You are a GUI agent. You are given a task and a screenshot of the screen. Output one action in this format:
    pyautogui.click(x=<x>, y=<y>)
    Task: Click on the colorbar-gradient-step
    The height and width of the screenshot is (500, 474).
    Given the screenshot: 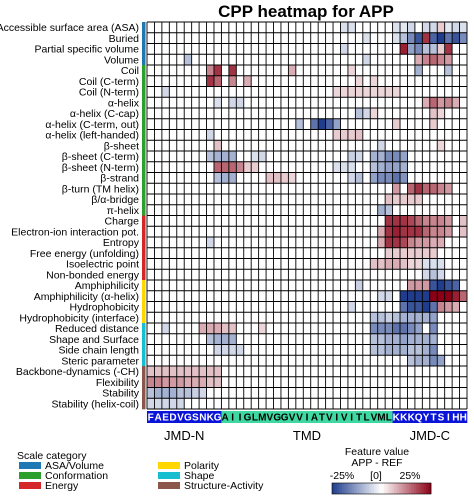 What is the action you would take?
    pyautogui.click(x=348, y=488)
    